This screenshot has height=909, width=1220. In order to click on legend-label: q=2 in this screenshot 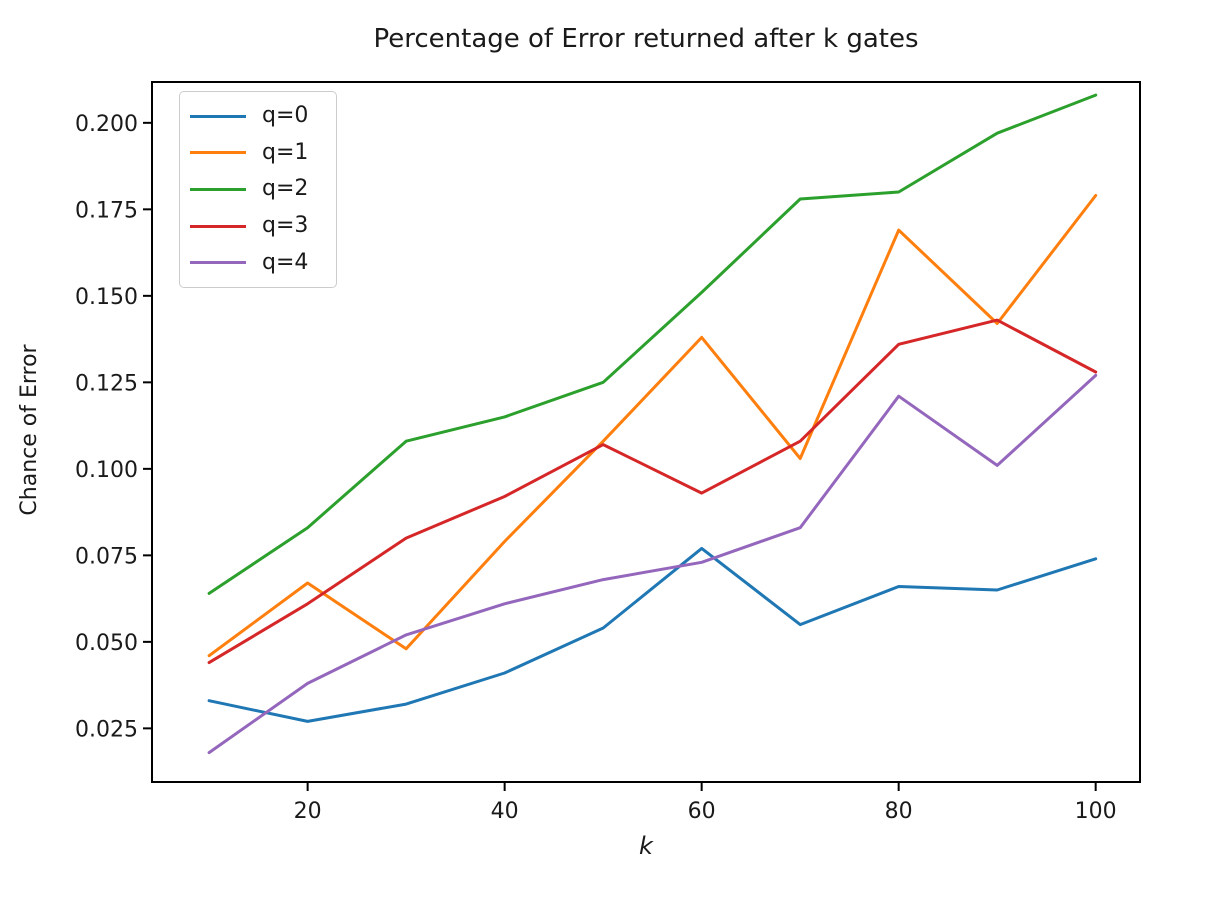, I will do `click(285, 189)`.